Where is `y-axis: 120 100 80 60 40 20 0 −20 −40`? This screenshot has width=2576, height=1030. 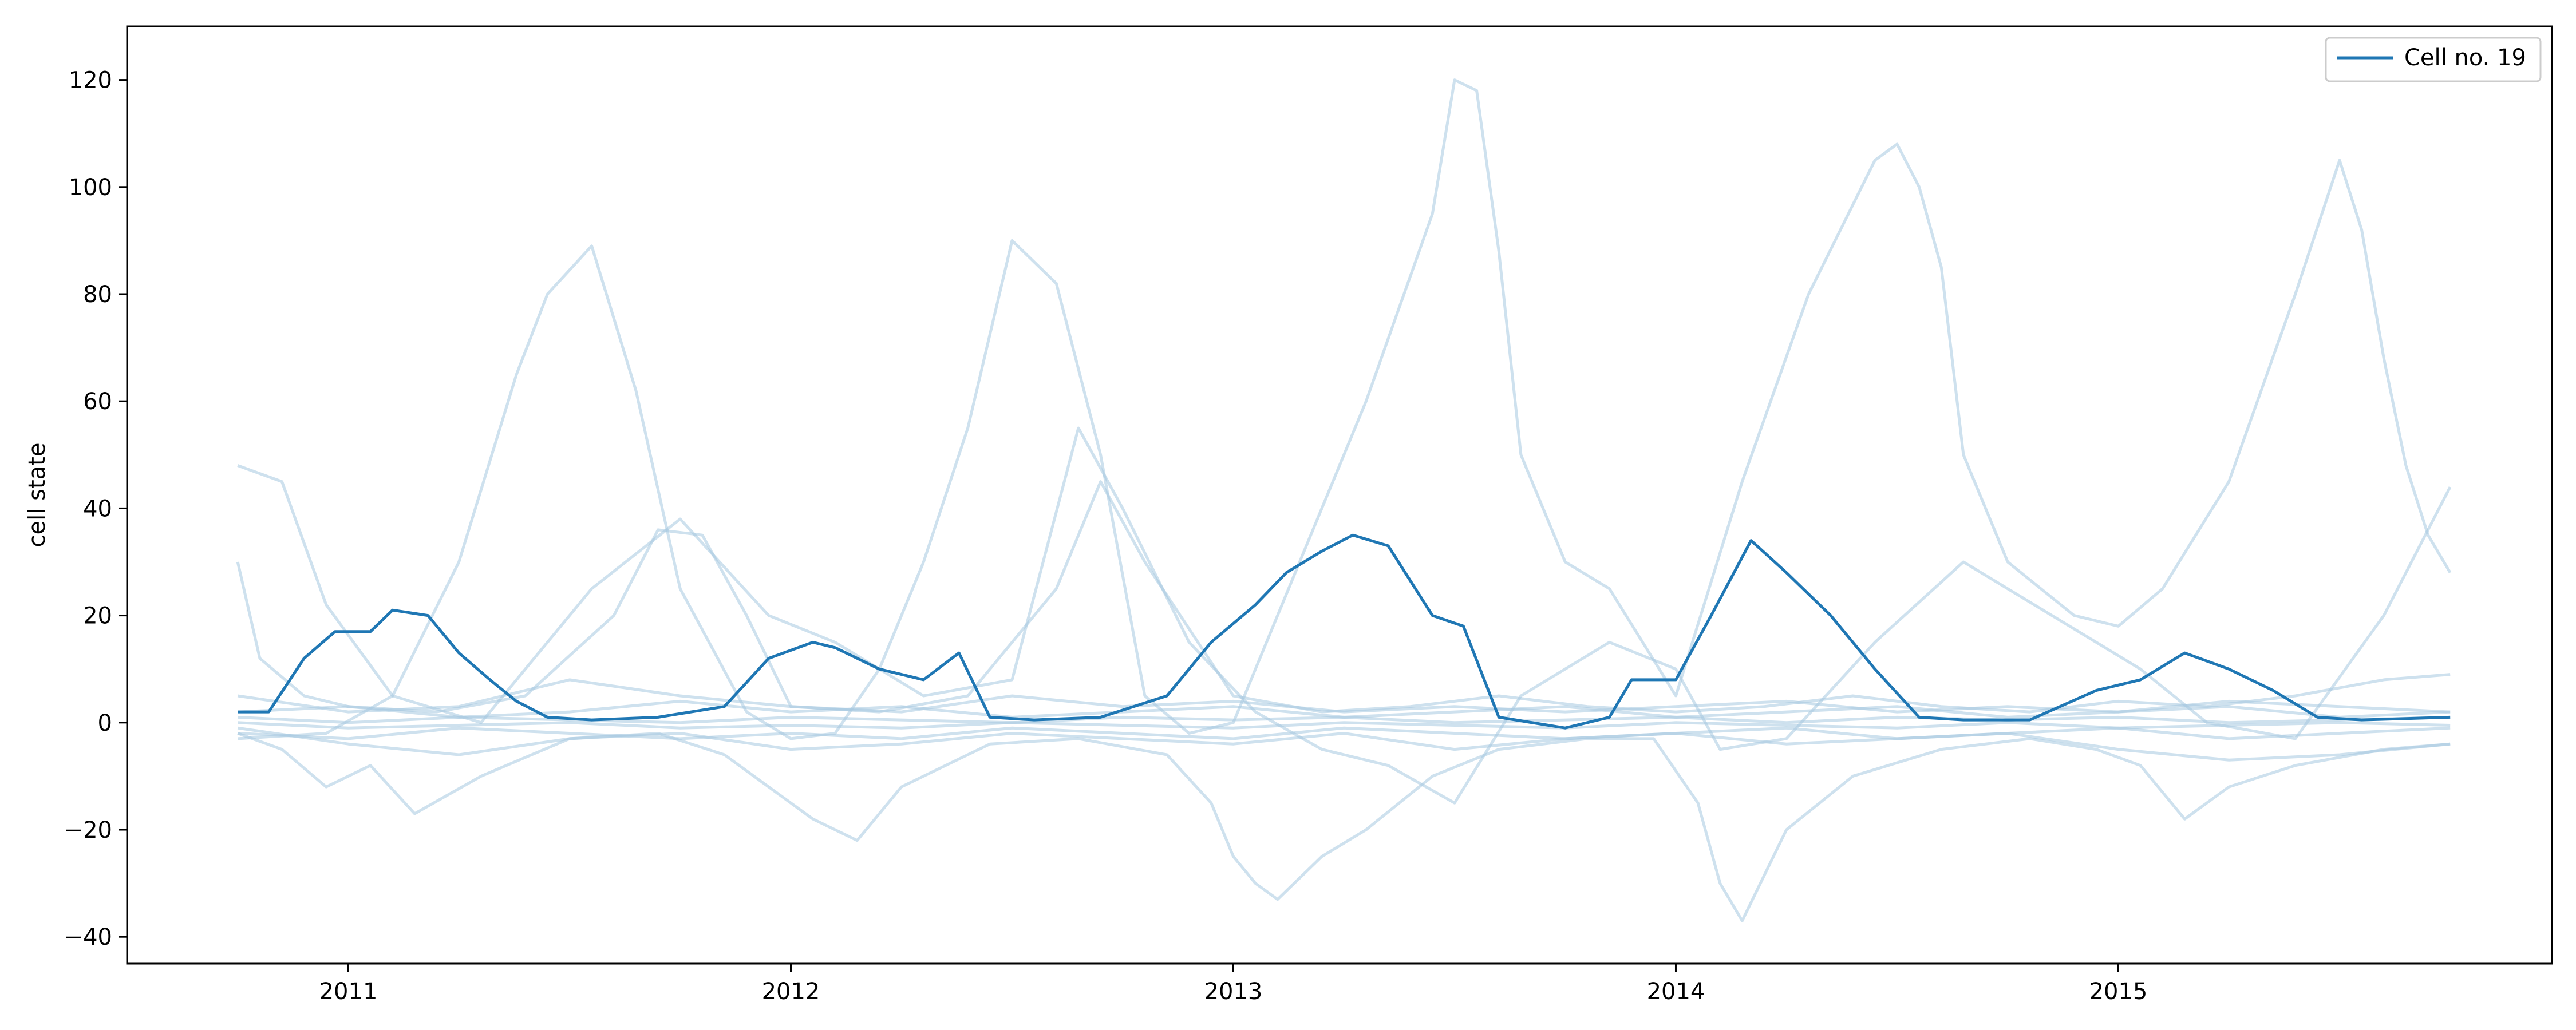 y-axis: 120 100 80 60 40 20 0 −20 −40 is located at coordinates (95, 509).